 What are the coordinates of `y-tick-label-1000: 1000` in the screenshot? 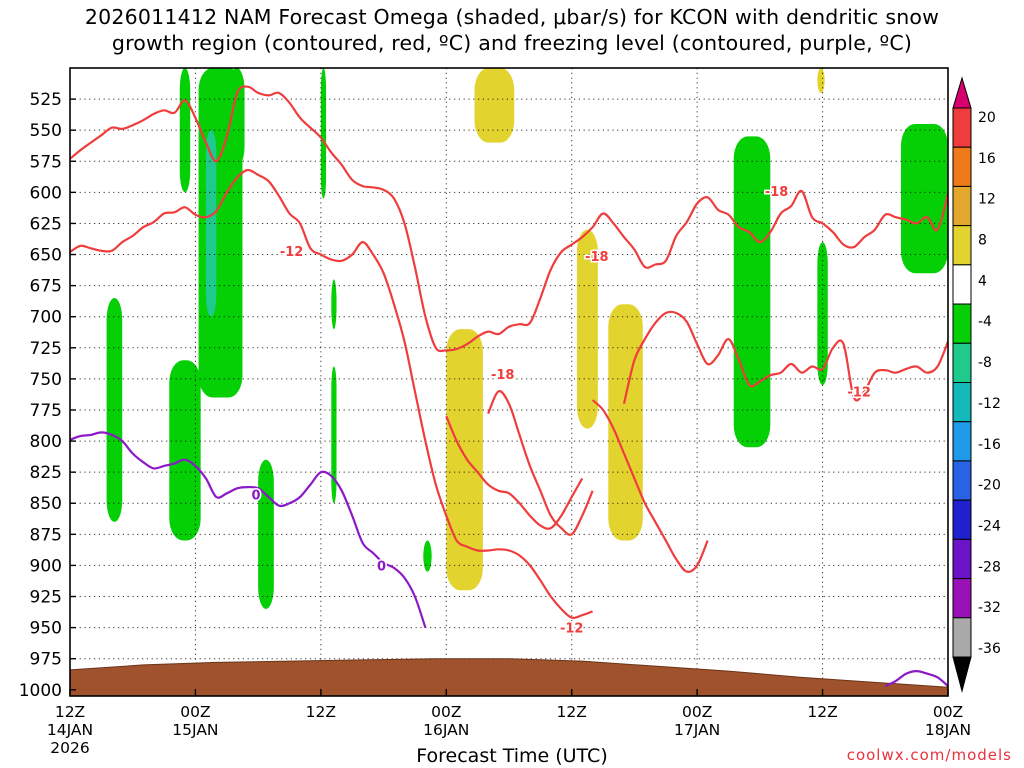 It's located at (40, 691).